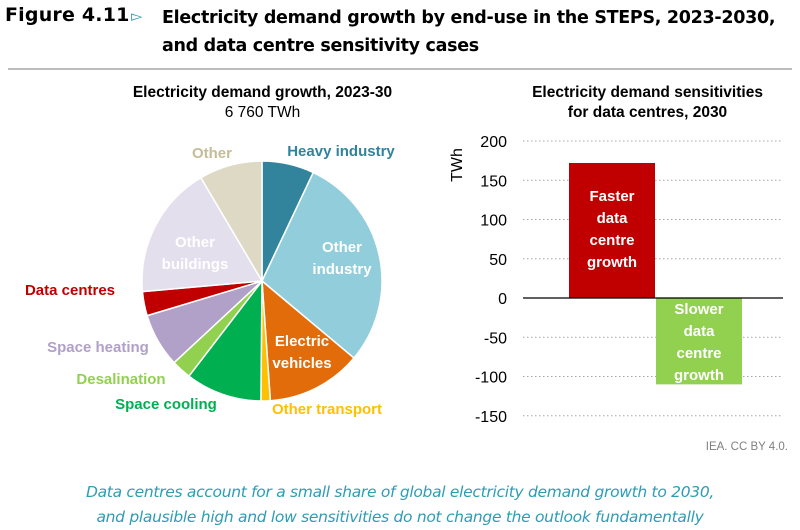 The height and width of the screenshot is (530, 800). I want to click on pie-chart-title: Electricity demand growth, 2023-30, so click(262, 92).